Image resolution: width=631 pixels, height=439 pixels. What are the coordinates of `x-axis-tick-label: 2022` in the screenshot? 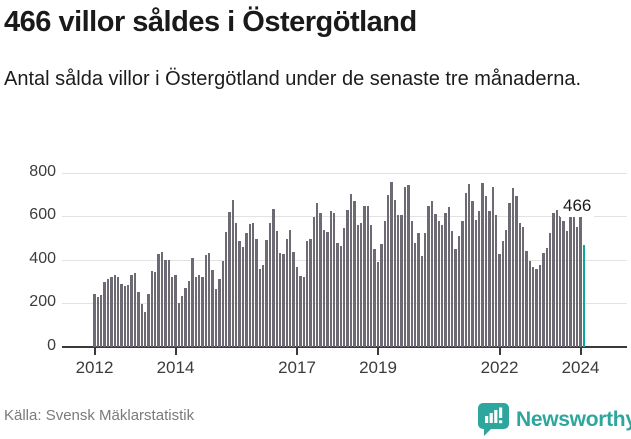 It's located at (499, 367).